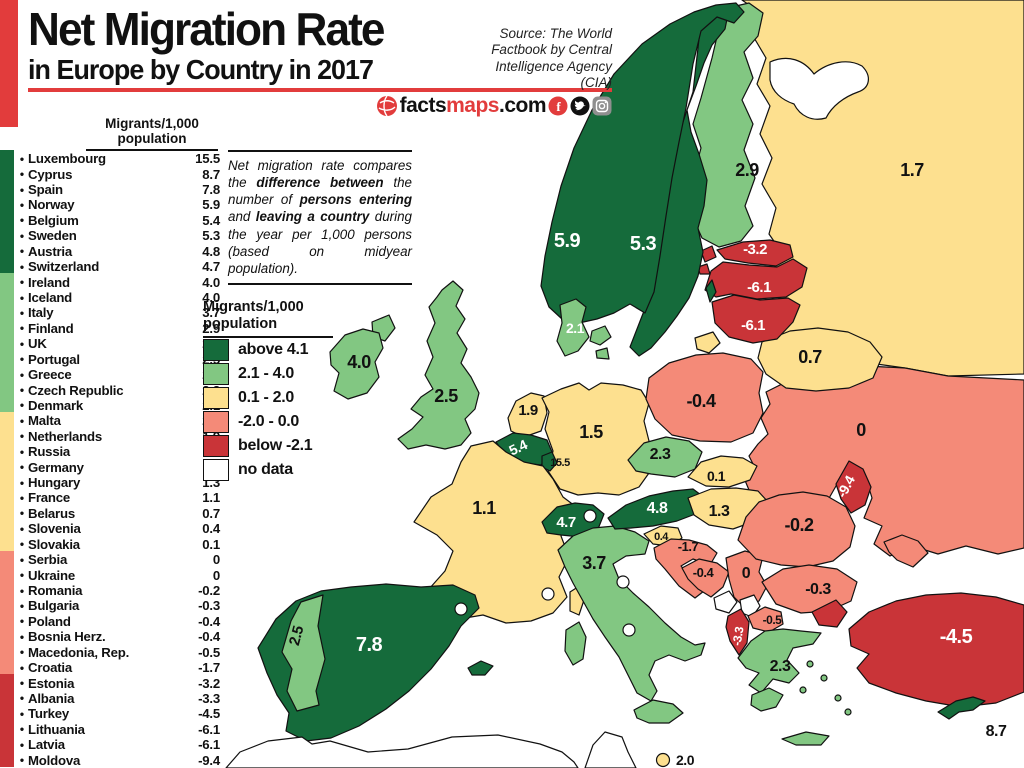 The height and width of the screenshot is (768, 1024). What do you see at coordinates (716, 476) in the screenshot?
I see `map-value-label-slovakia: 0.1` at bounding box center [716, 476].